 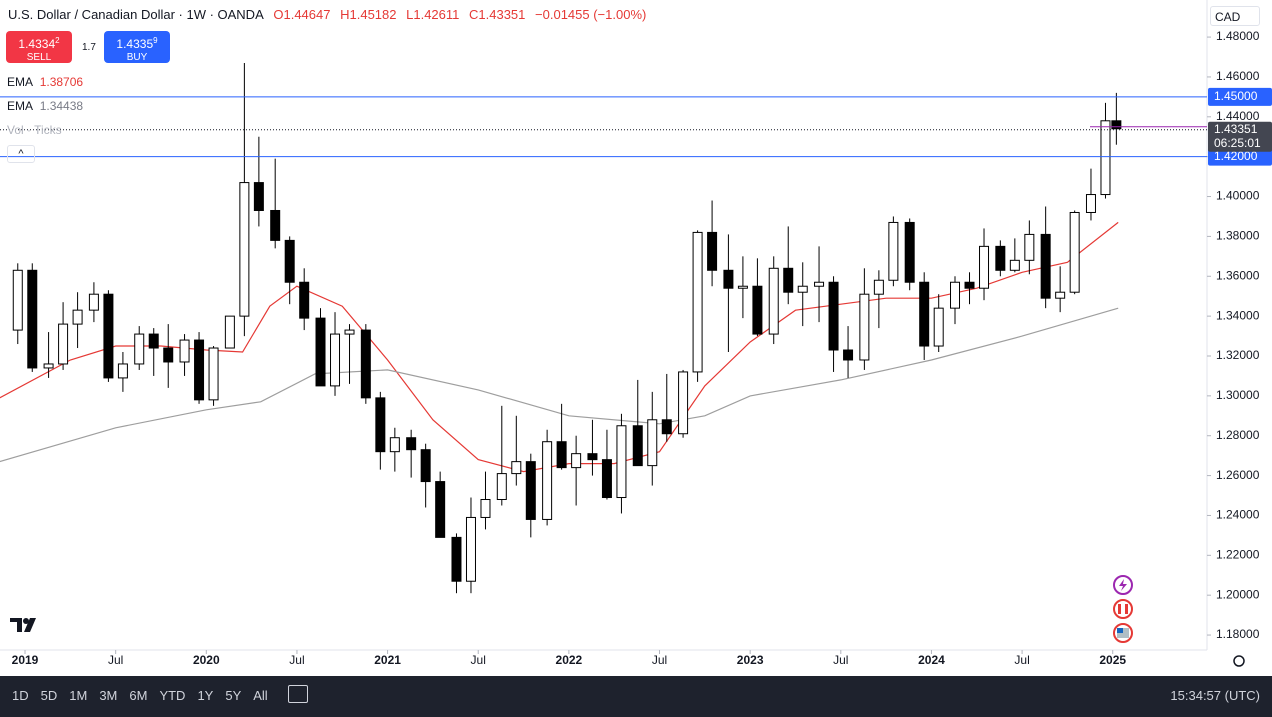 I want to click on buy-button: 1.43359 BUY, so click(x=137, y=47).